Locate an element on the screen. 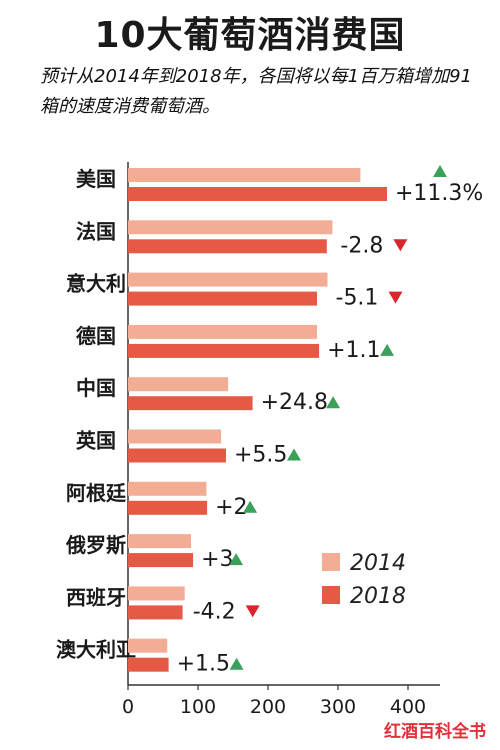 The width and height of the screenshot is (500, 750). change-label-4: +24.8 is located at coordinates (294, 402).